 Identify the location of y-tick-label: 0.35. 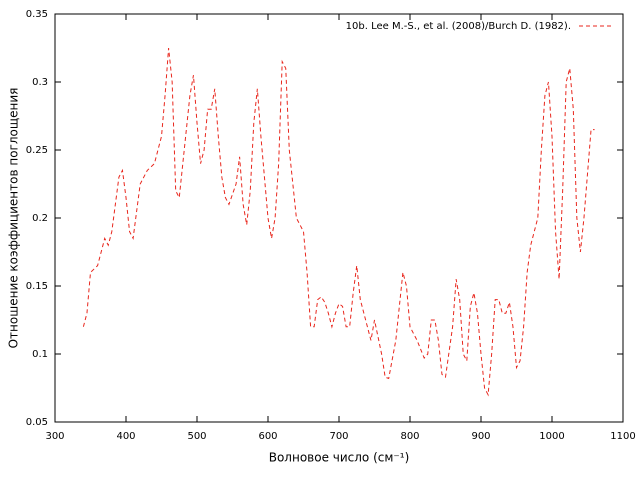
(37, 14).